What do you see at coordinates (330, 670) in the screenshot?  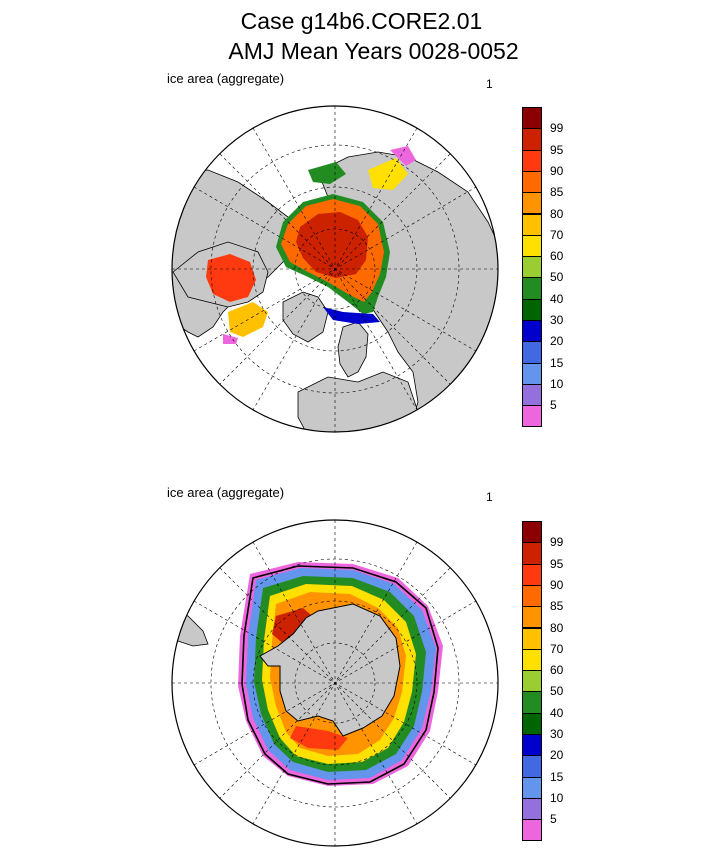 I see `land-antarctica` at bounding box center [330, 670].